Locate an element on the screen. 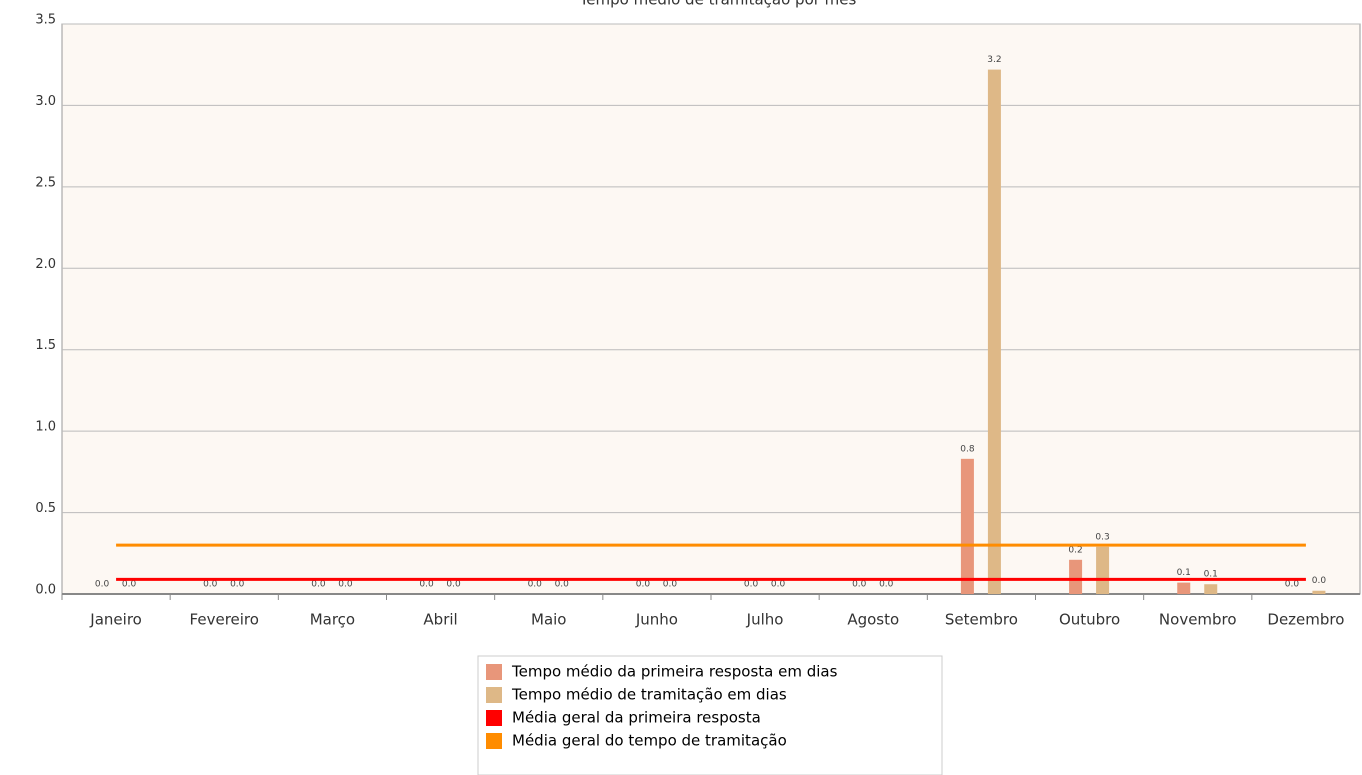 The width and height of the screenshot is (1362, 775). x-tick-label: Julho is located at coordinates (765, 620).